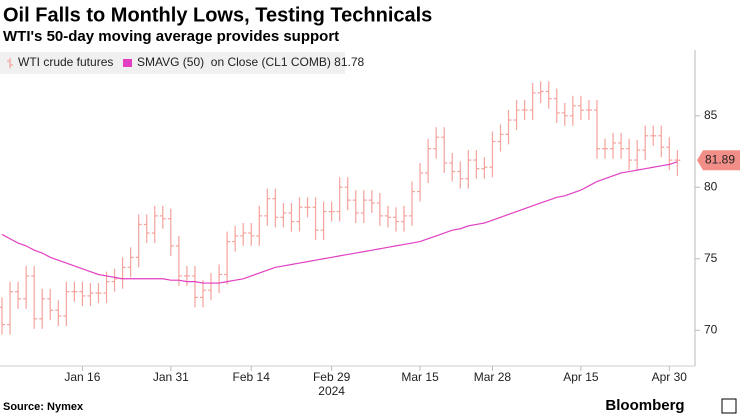 This screenshot has height=416, width=740. Describe the element at coordinates (670, 377) in the screenshot. I see `x-tick-label: Apr 30` at that location.